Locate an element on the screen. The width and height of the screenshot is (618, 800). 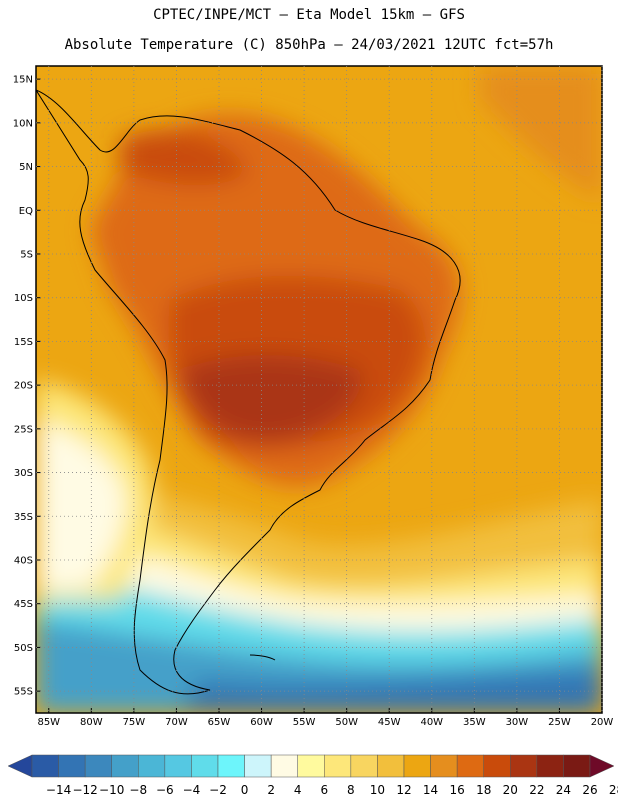
lon-tick-label: 50W is located at coordinates (346, 722).